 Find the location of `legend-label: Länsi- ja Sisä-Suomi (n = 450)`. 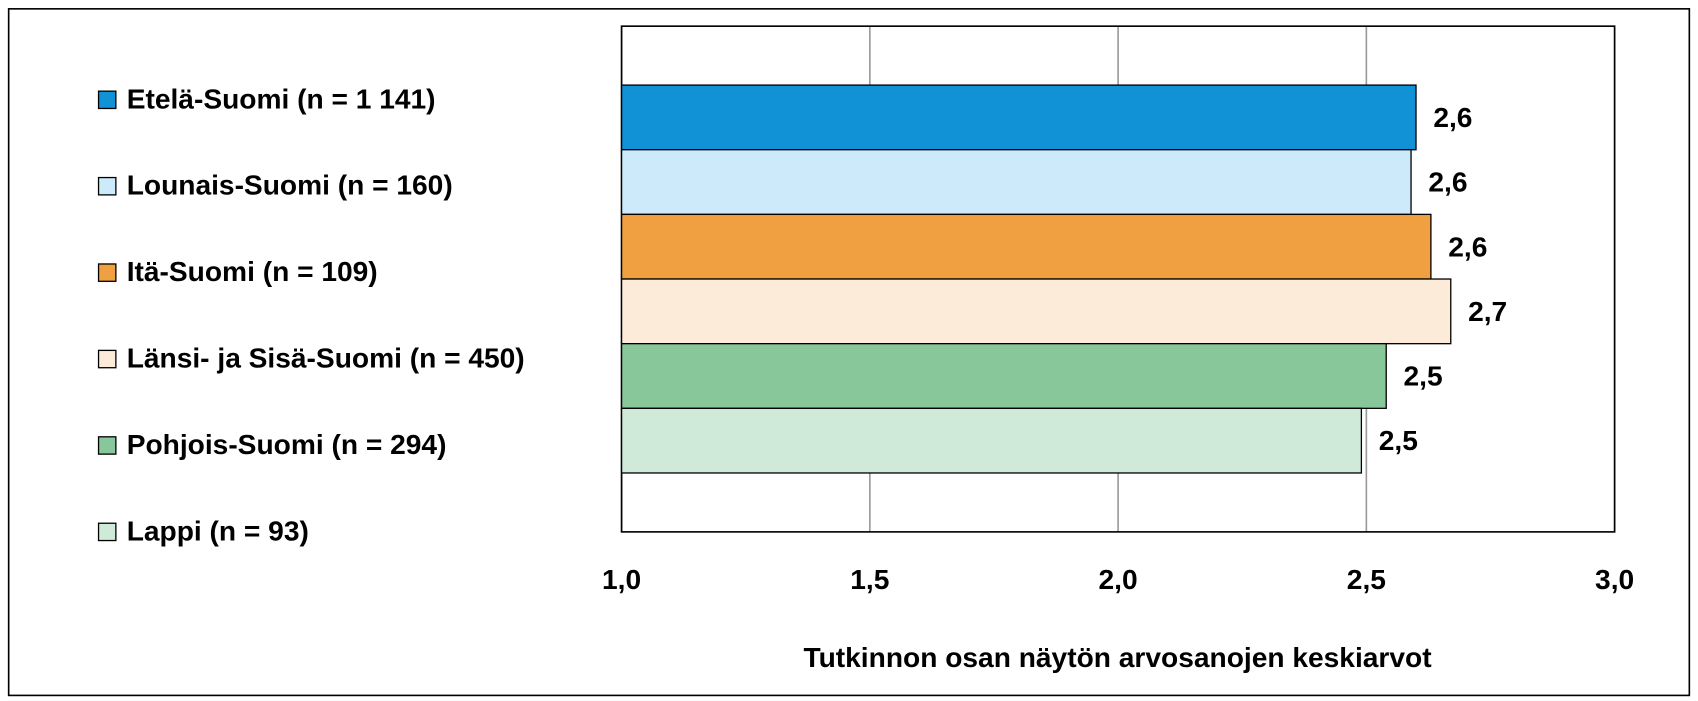

legend-label: Länsi- ja Sisä-Suomi (n = 450) is located at coordinates (326, 358).